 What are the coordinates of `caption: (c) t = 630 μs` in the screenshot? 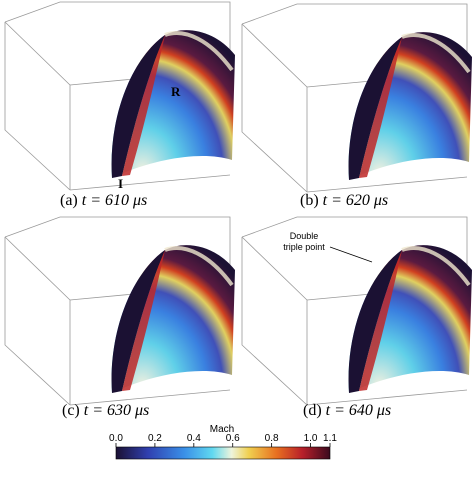 It's located at (105, 410).